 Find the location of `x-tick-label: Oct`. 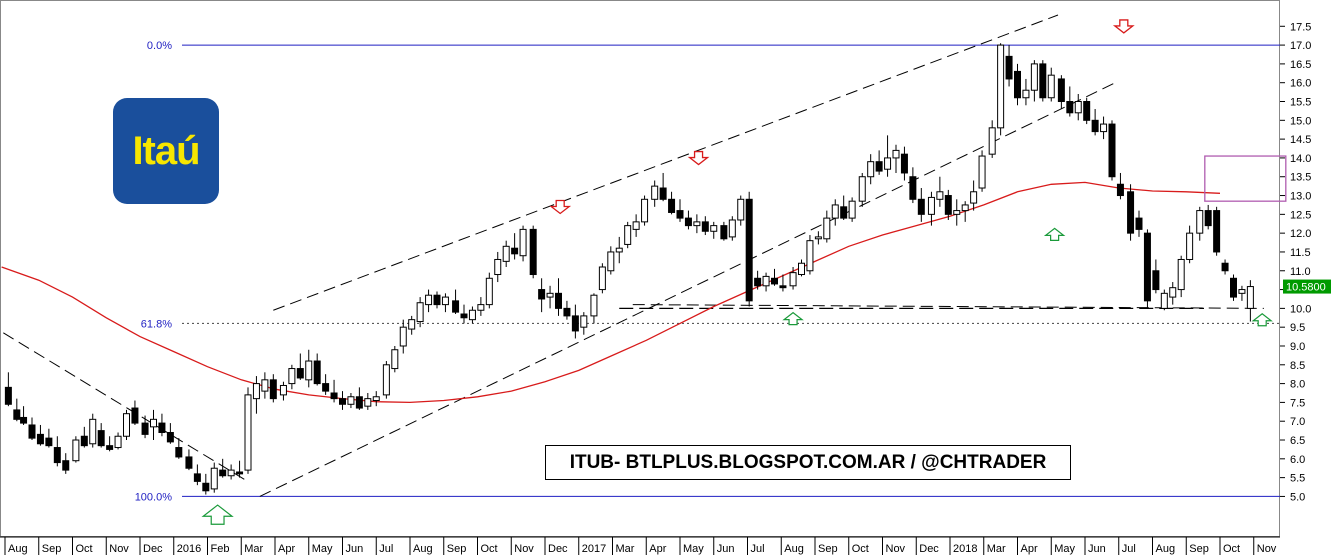

x-tick-label: Oct is located at coordinates (489, 549).